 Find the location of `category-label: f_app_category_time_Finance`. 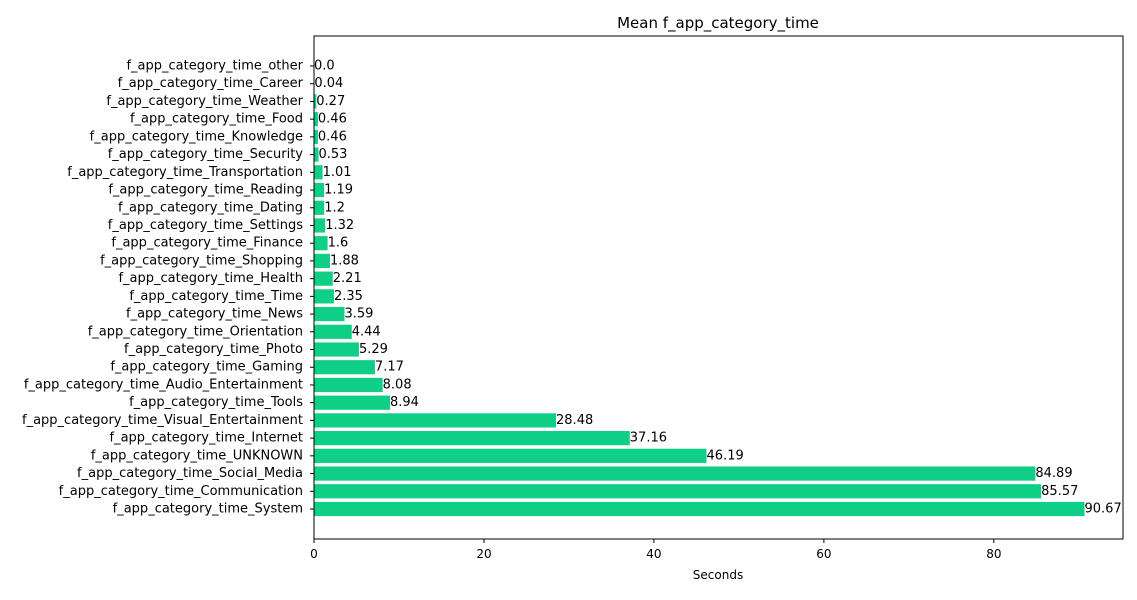

category-label: f_app_category_time_Finance is located at coordinates (207, 243).